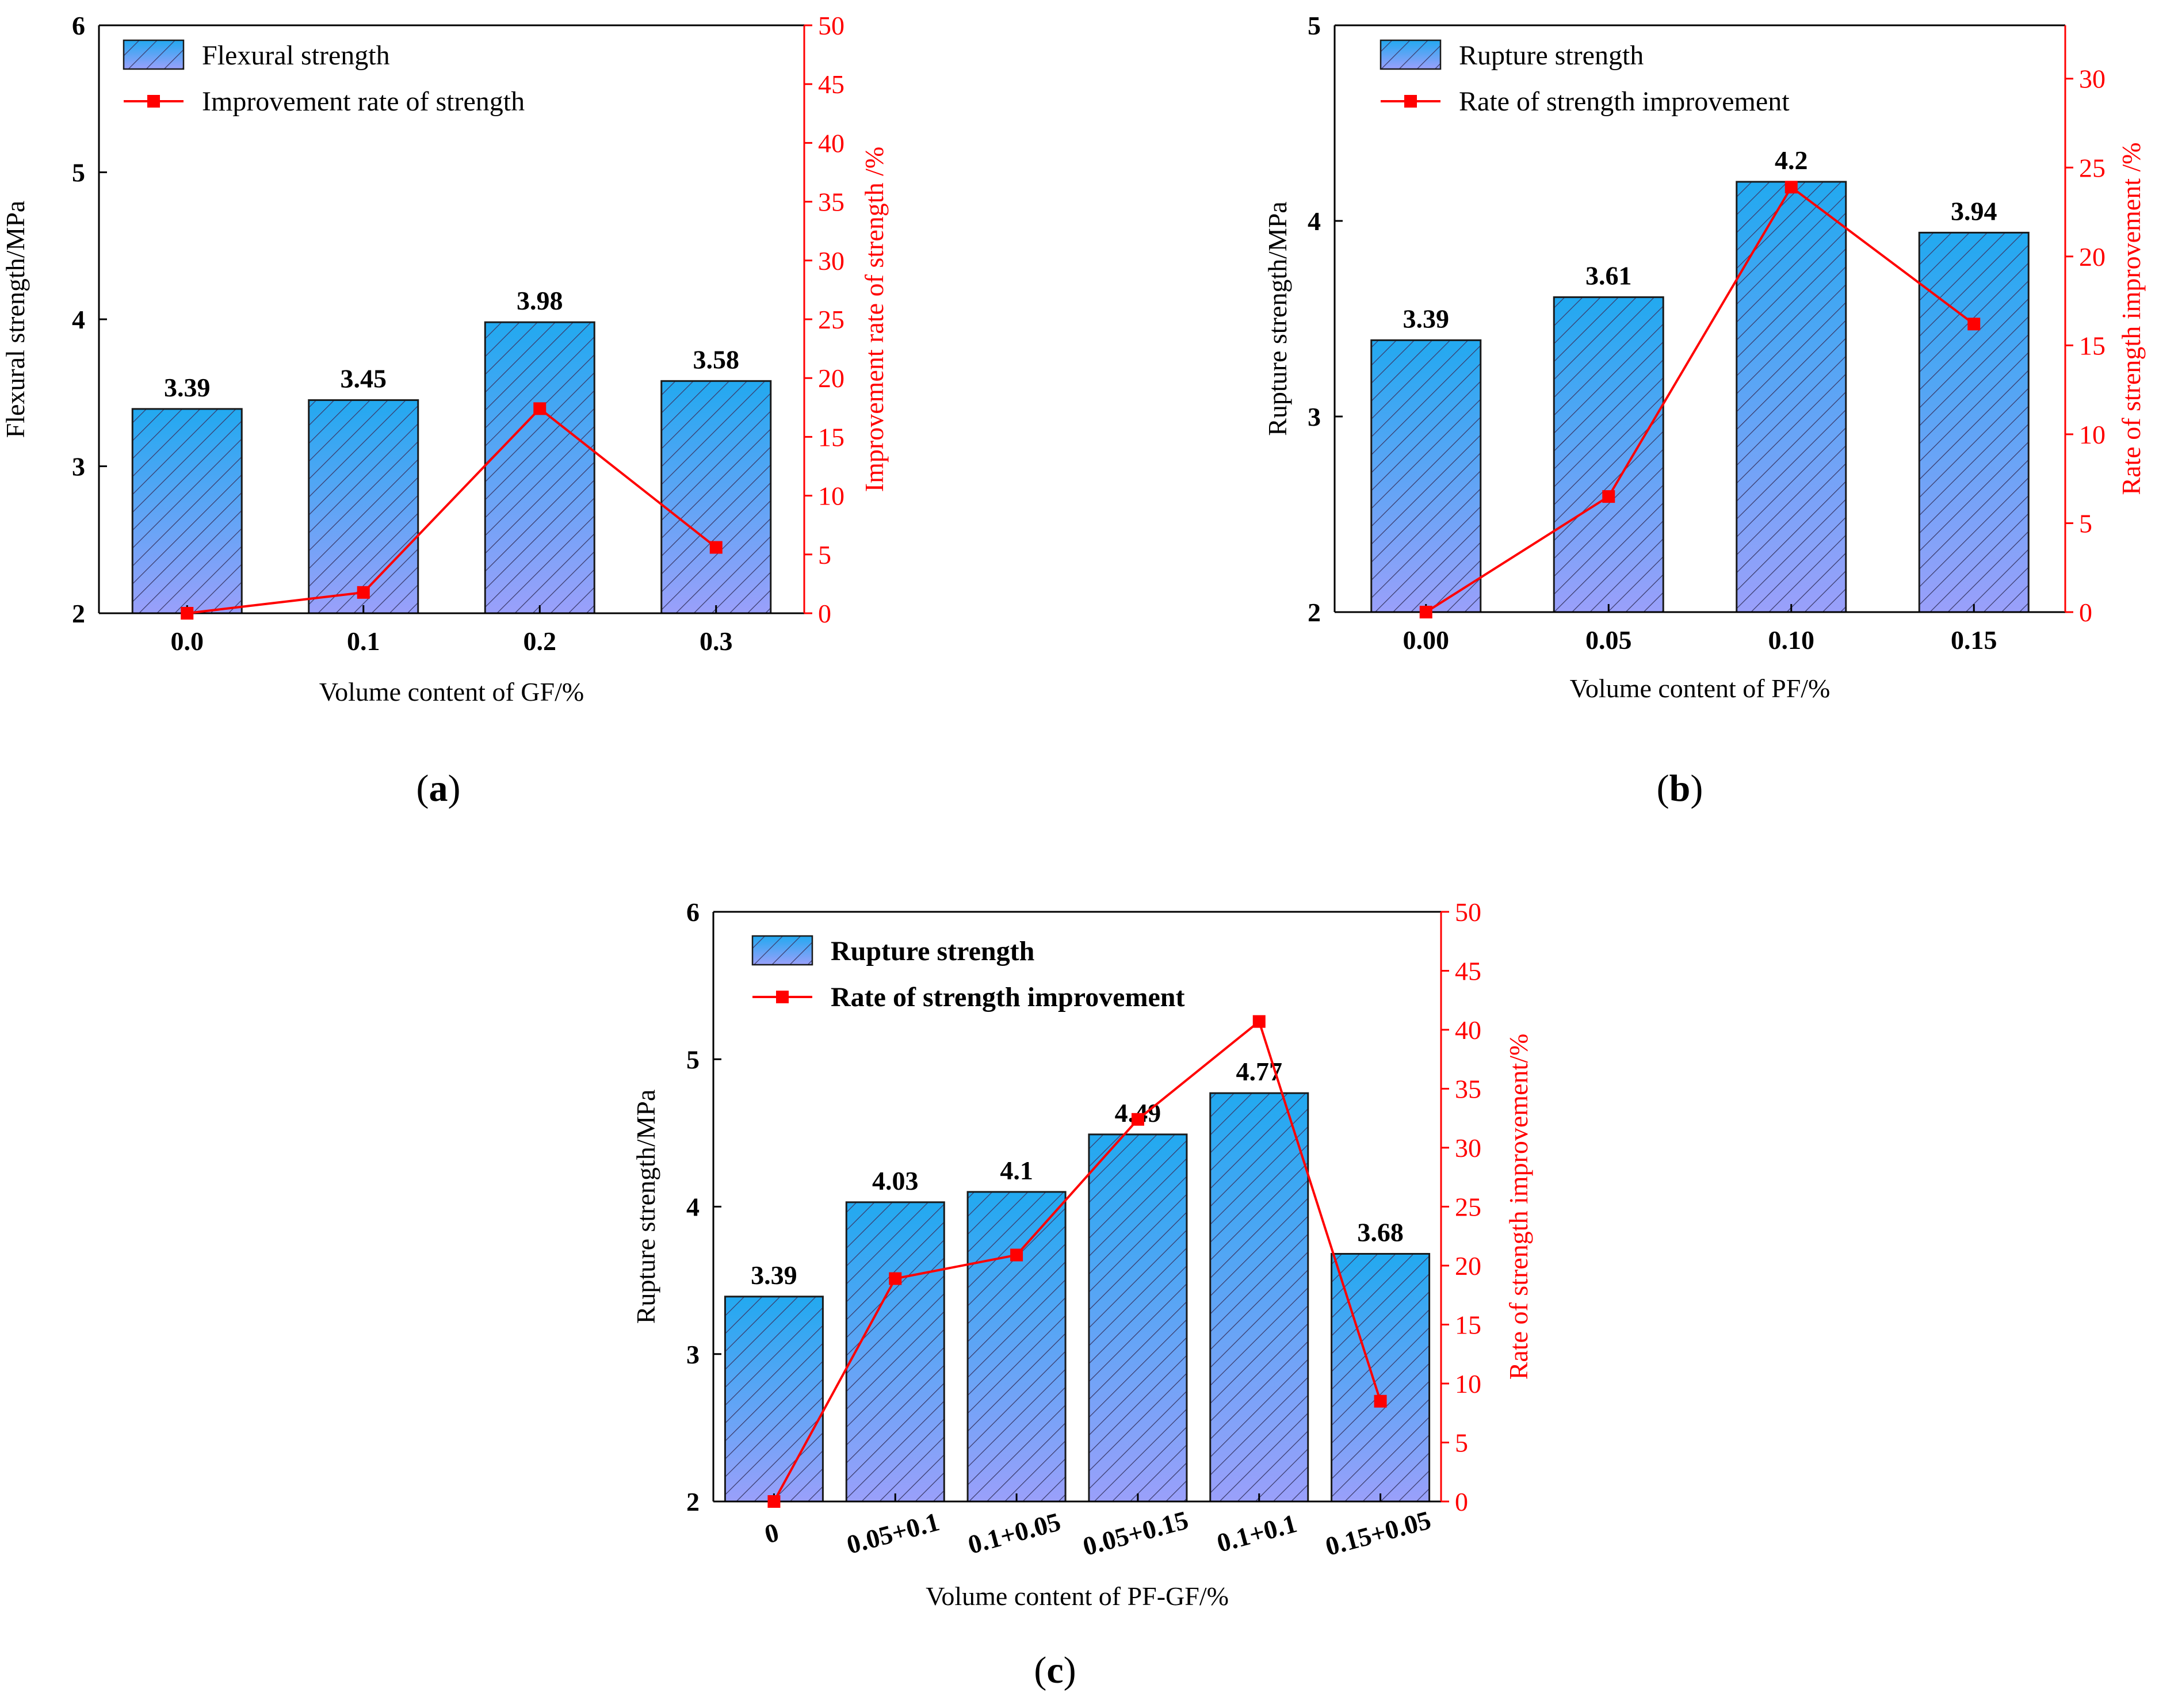  I want to click on xtick-label-a-2: 0.2, so click(540, 641).